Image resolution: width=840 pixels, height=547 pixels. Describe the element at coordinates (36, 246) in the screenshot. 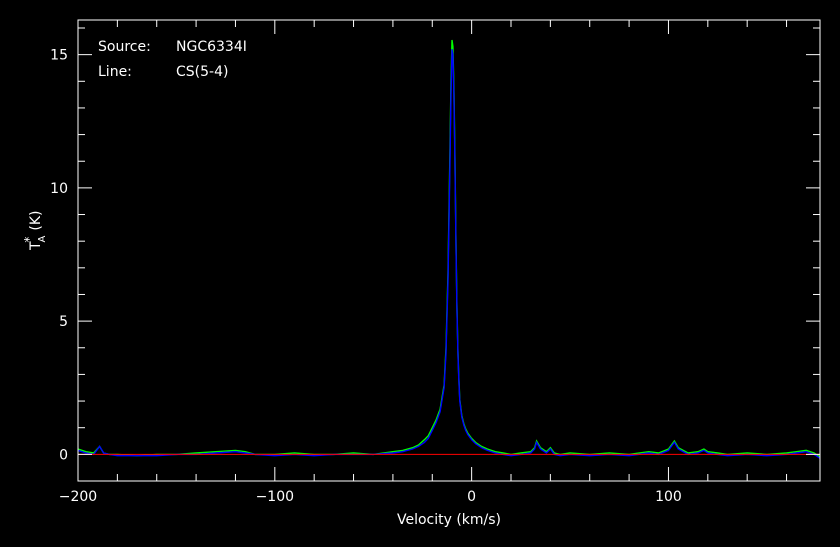

I see `y-axis-label-main: T` at that location.